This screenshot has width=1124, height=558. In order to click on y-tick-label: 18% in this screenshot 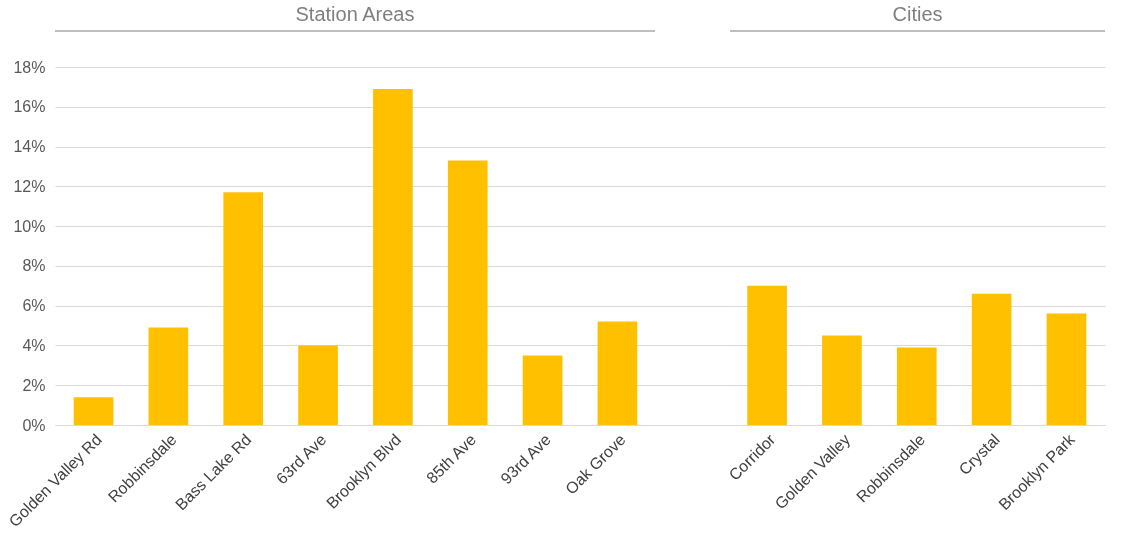, I will do `click(29, 67)`.